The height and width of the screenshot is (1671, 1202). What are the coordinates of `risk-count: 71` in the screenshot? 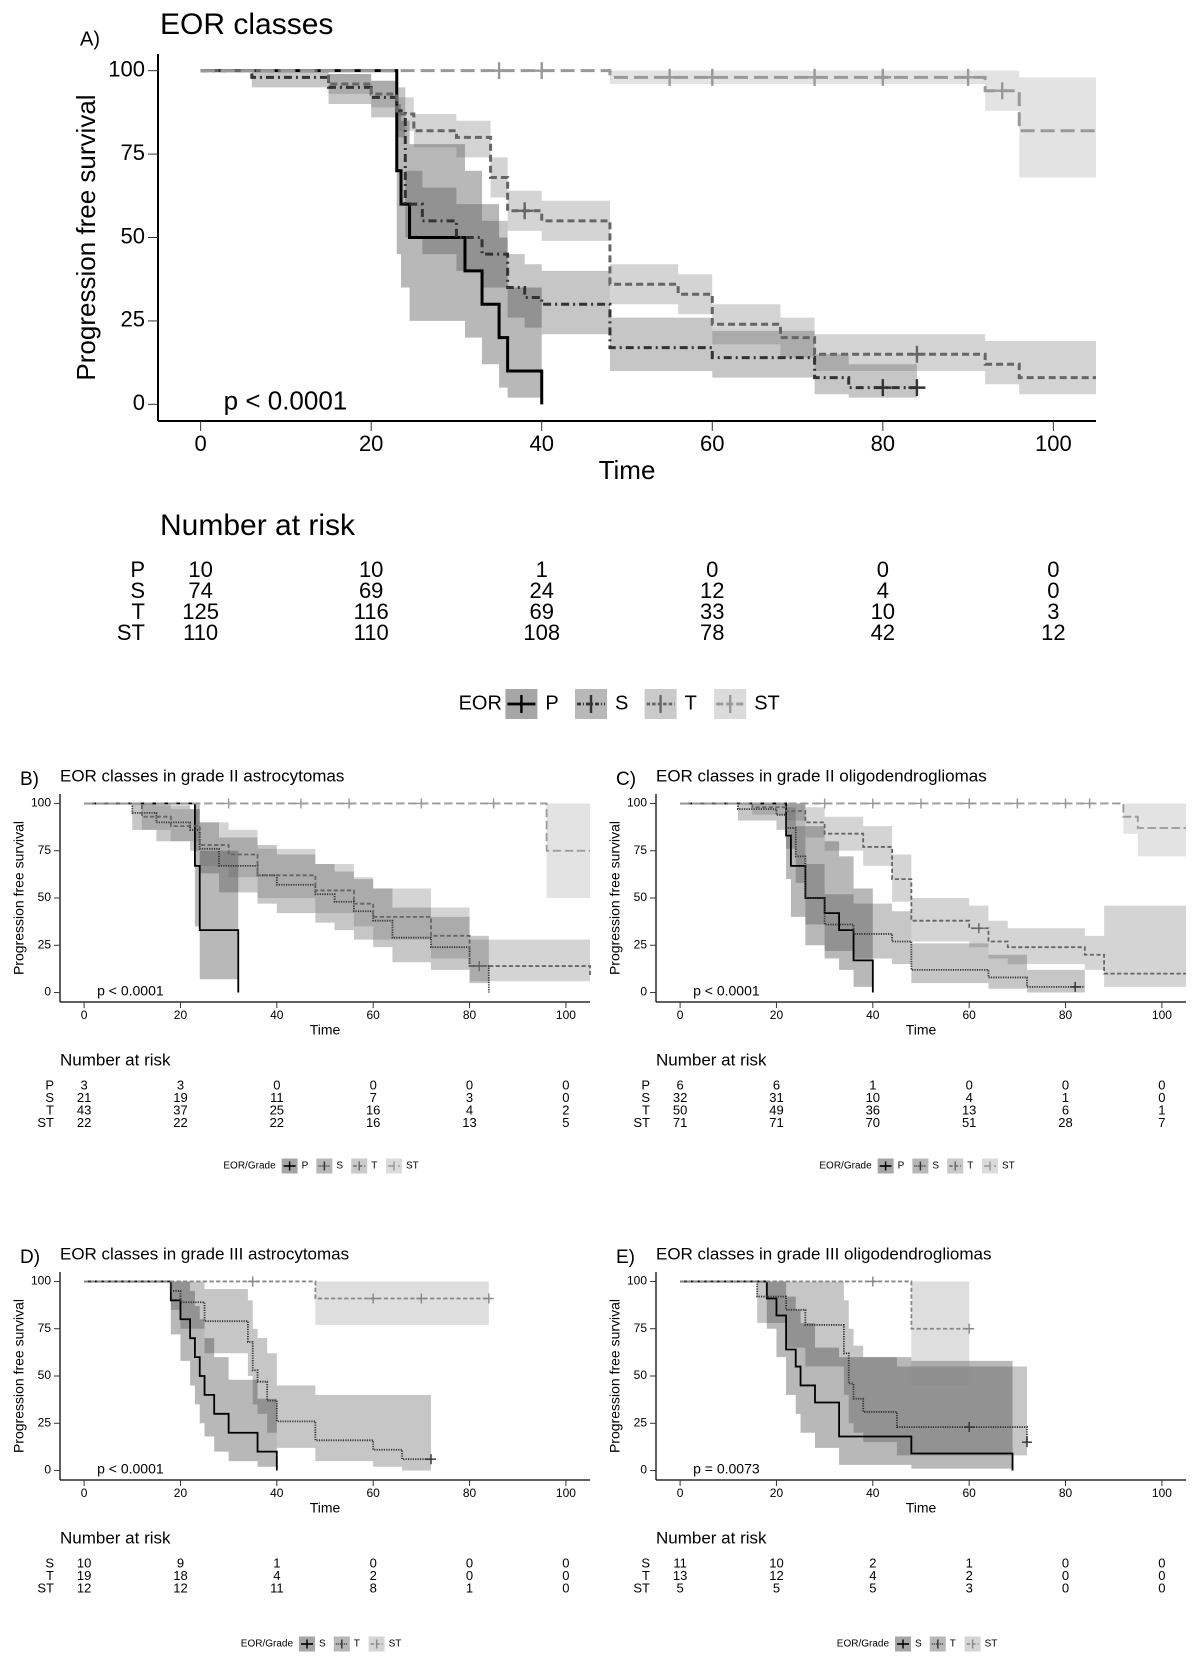 It's located at (680, 1122).